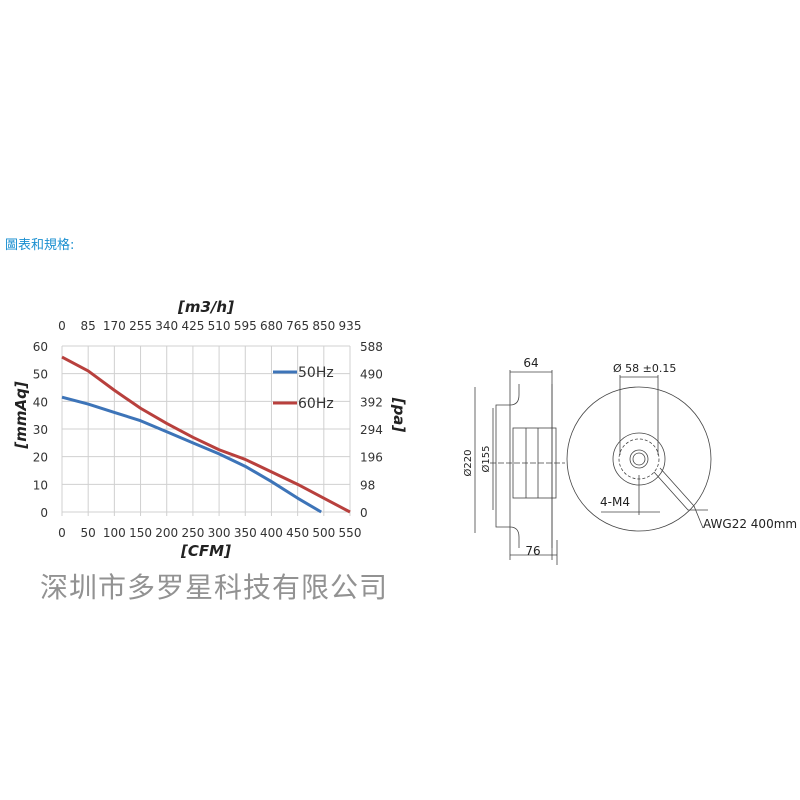  What do you see at coordinates (40, 458) in the screenshot?
I see `y-tick-label: 20` at bounding box center [40, 458].